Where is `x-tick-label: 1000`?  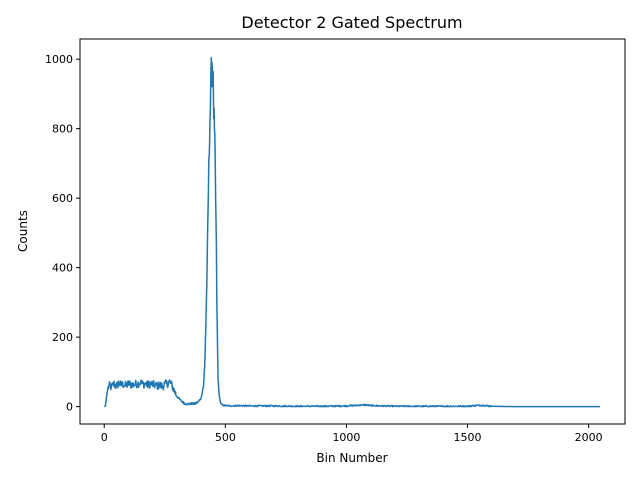 x-tick-label: 1000 is located at coordinates (346, 437).